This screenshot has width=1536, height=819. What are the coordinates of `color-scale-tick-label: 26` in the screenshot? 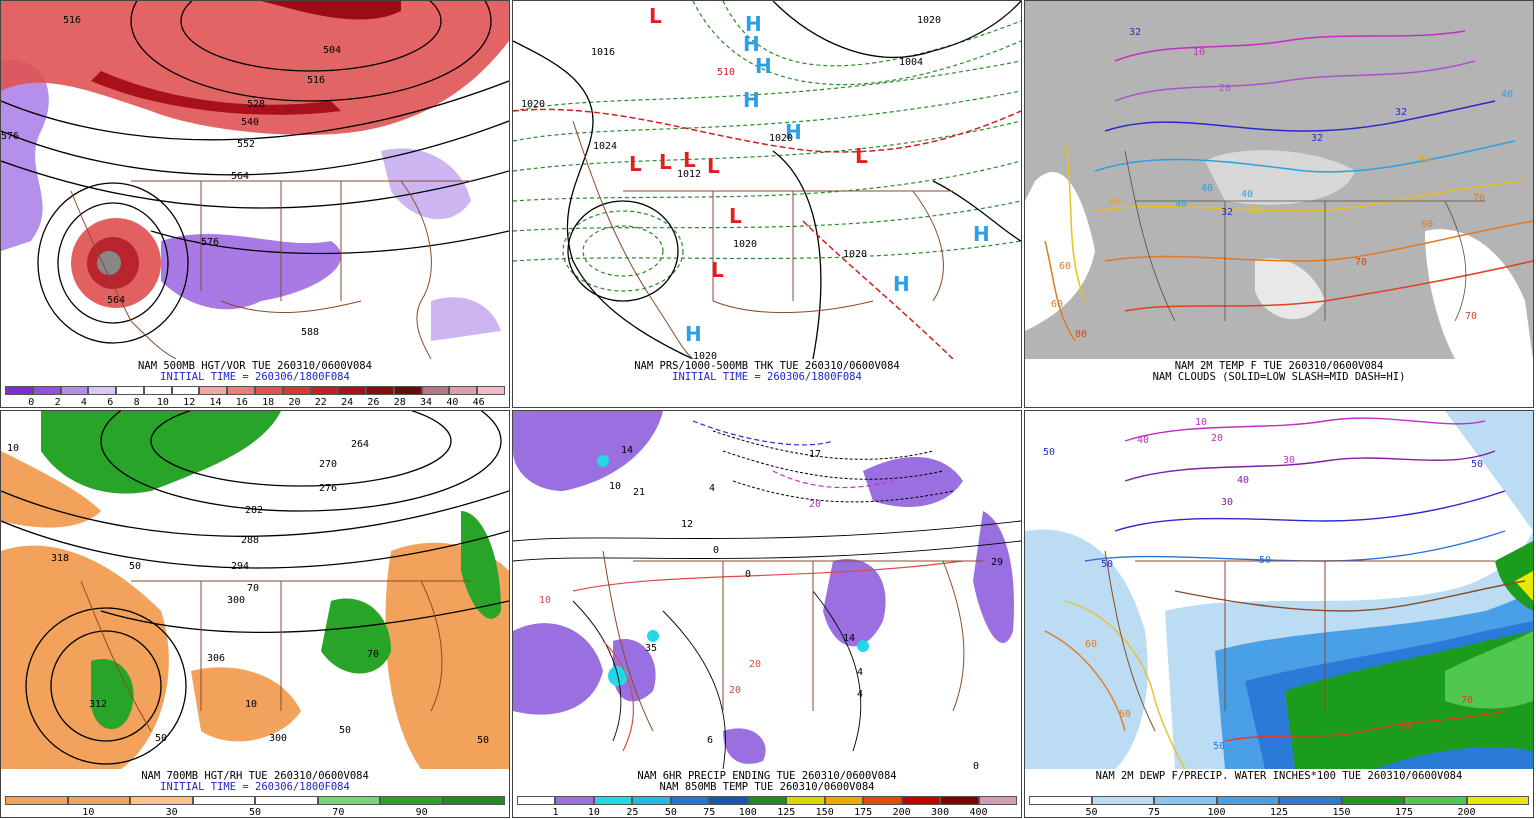 It's located at (373, 402).